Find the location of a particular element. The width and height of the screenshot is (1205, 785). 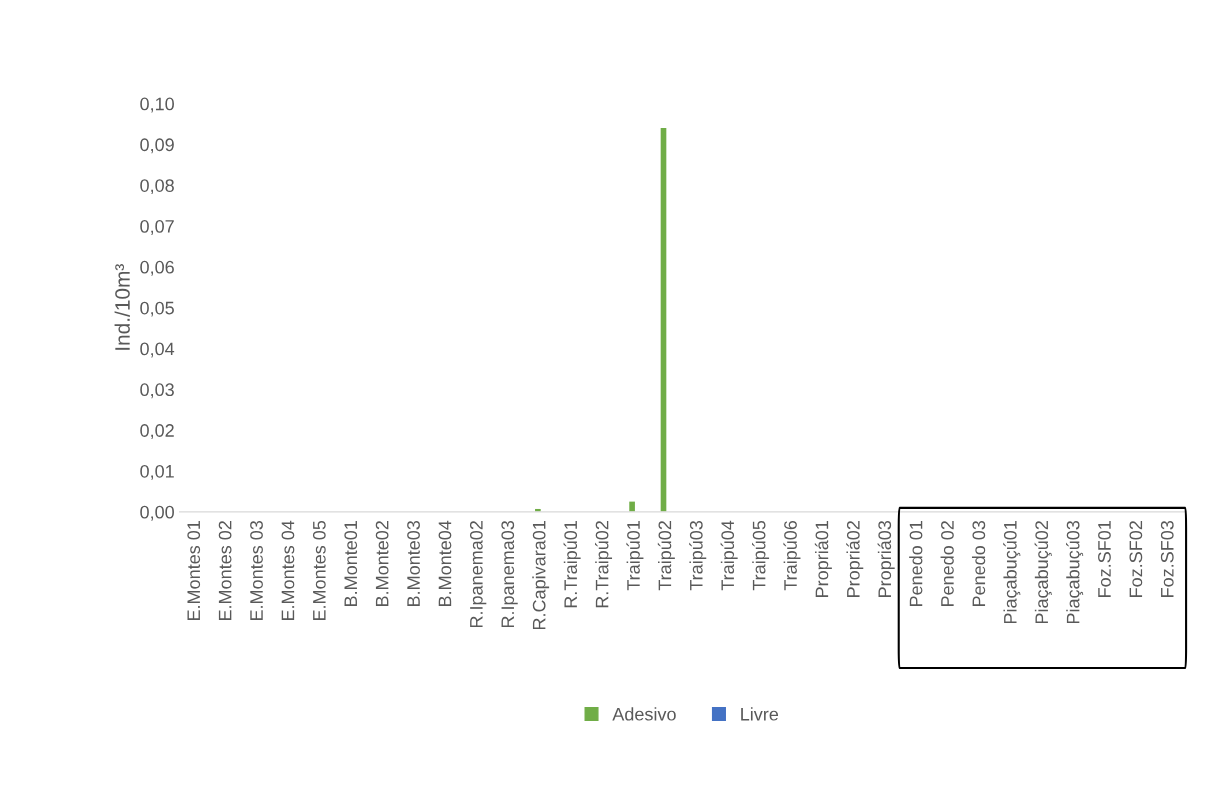

x-tick-label: B.Monte01 is located at coordinates (351, 563).